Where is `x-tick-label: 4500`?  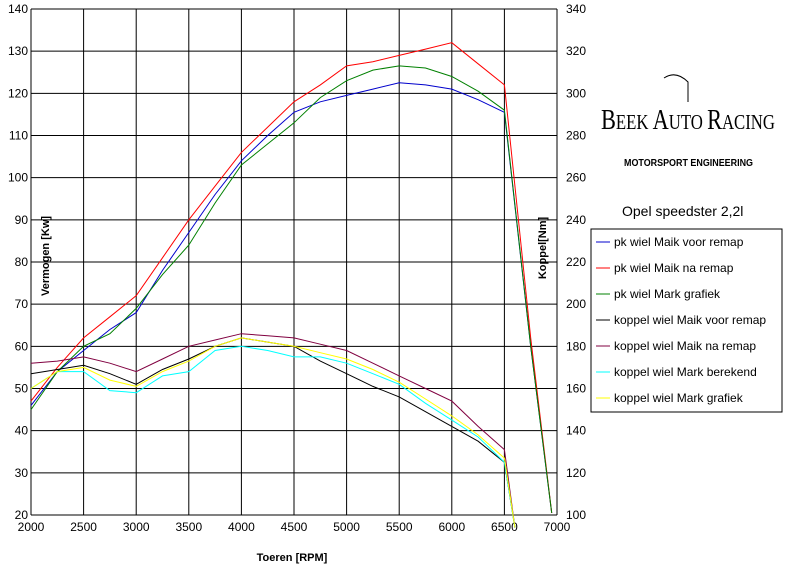 x-tick-label: 4500 is located at coordinates (294, 527).